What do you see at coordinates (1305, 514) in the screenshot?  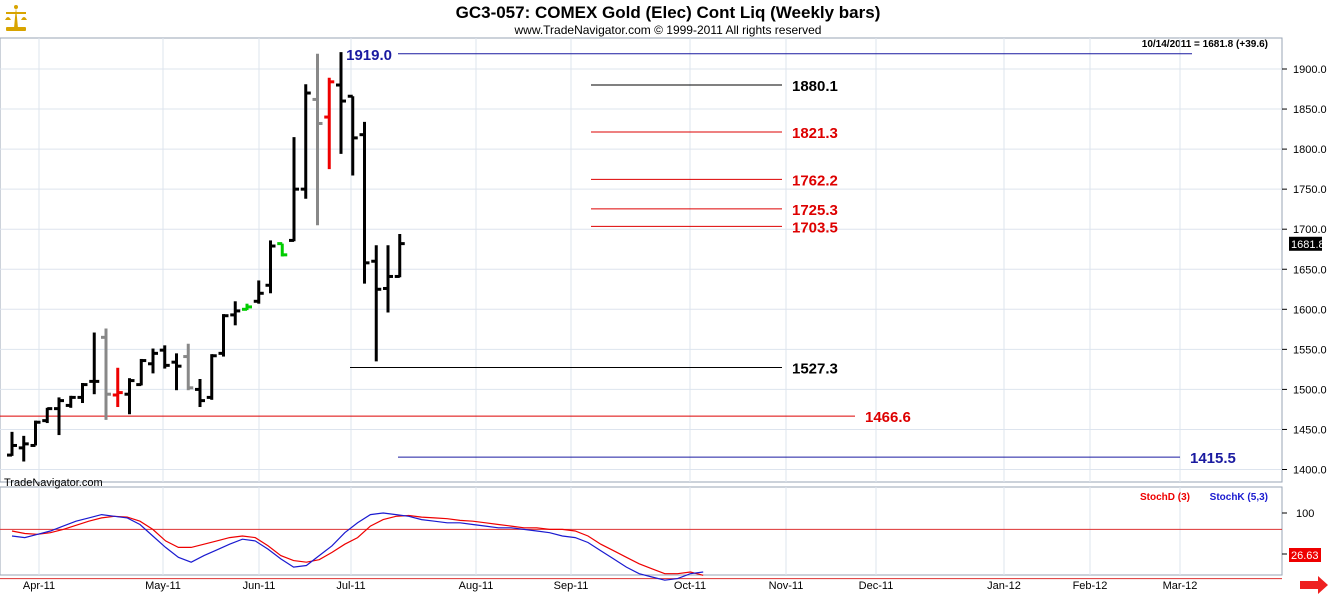 I see `stoch-y-tick-label: 100` at bounding box center [1305, 514].